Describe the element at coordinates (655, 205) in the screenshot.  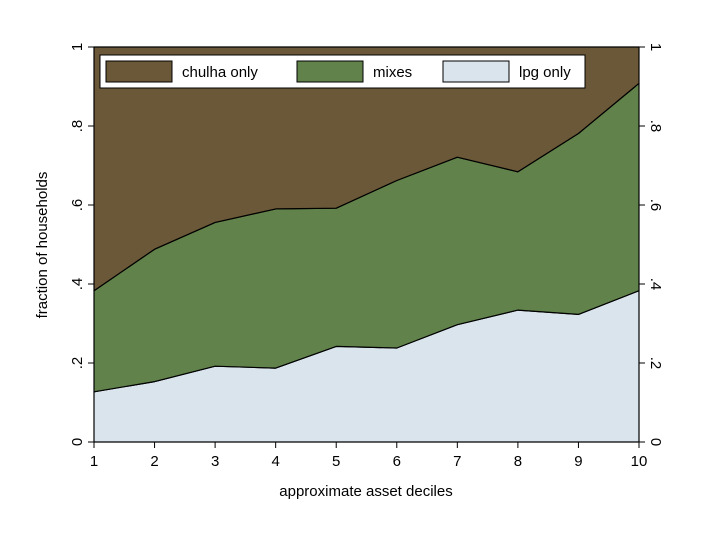
I see `y-tick-label-right: .6` at that location.